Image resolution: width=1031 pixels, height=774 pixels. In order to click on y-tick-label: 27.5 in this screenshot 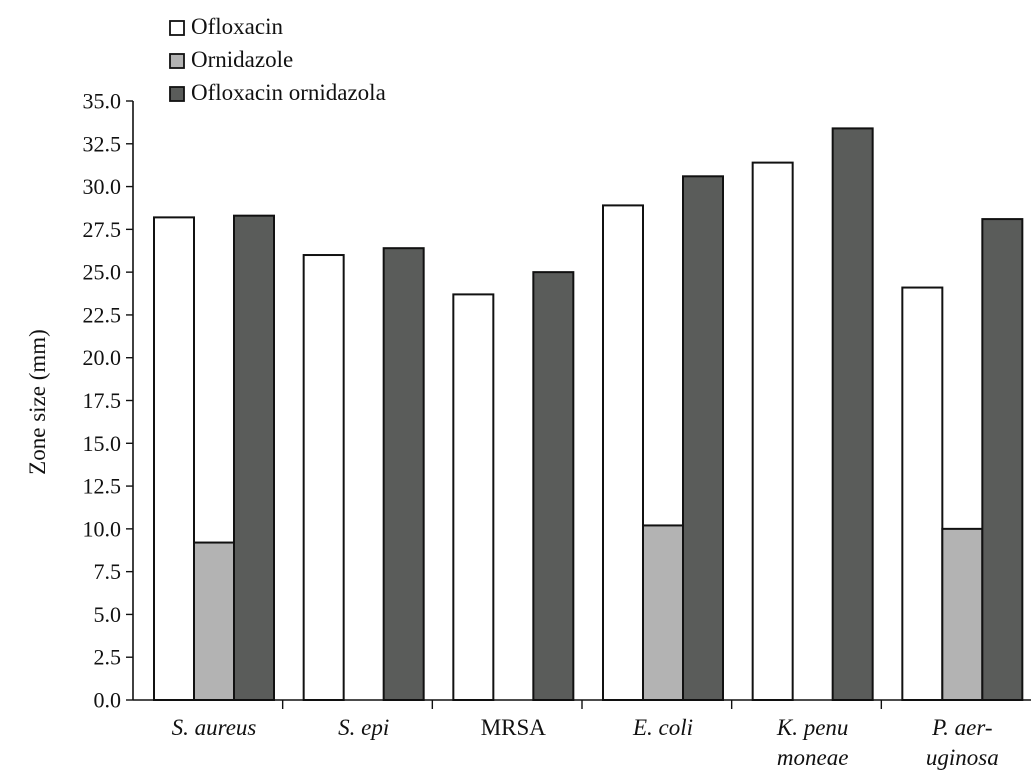, I will do `click(102, 229)`.